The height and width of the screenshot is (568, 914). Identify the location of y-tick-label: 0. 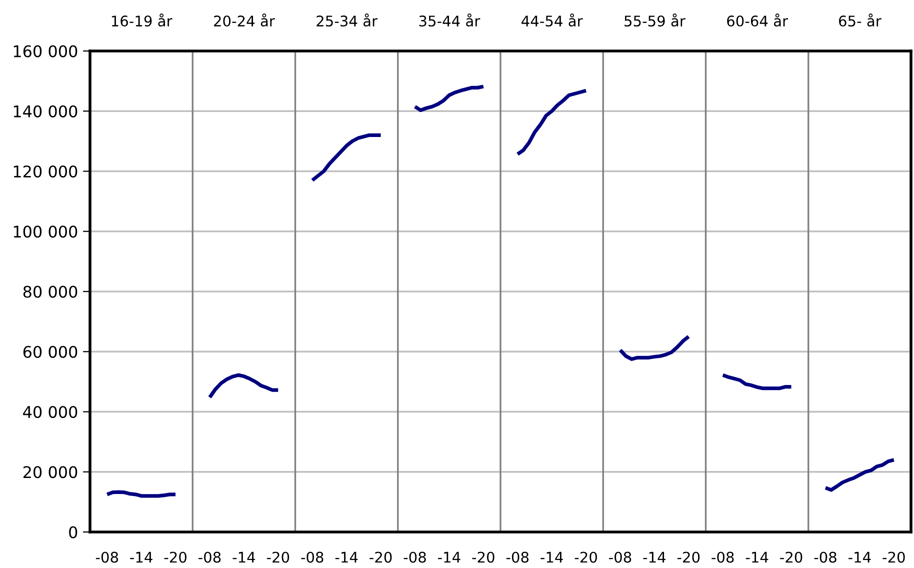
(73, 532).